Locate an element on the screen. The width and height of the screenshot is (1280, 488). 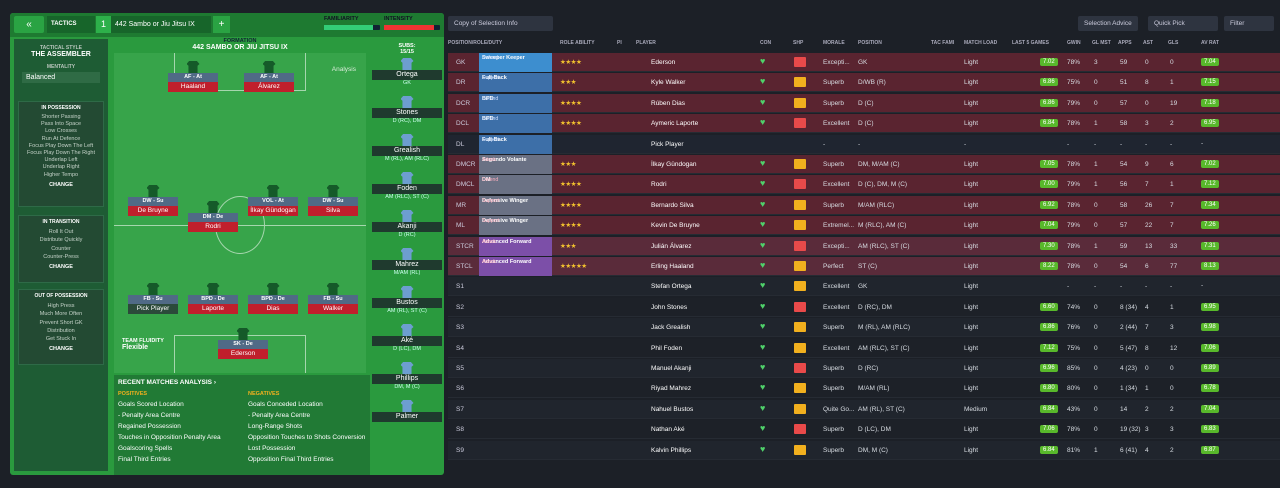
change-ip-button: CHANGE is located at coordinates (61, 184).